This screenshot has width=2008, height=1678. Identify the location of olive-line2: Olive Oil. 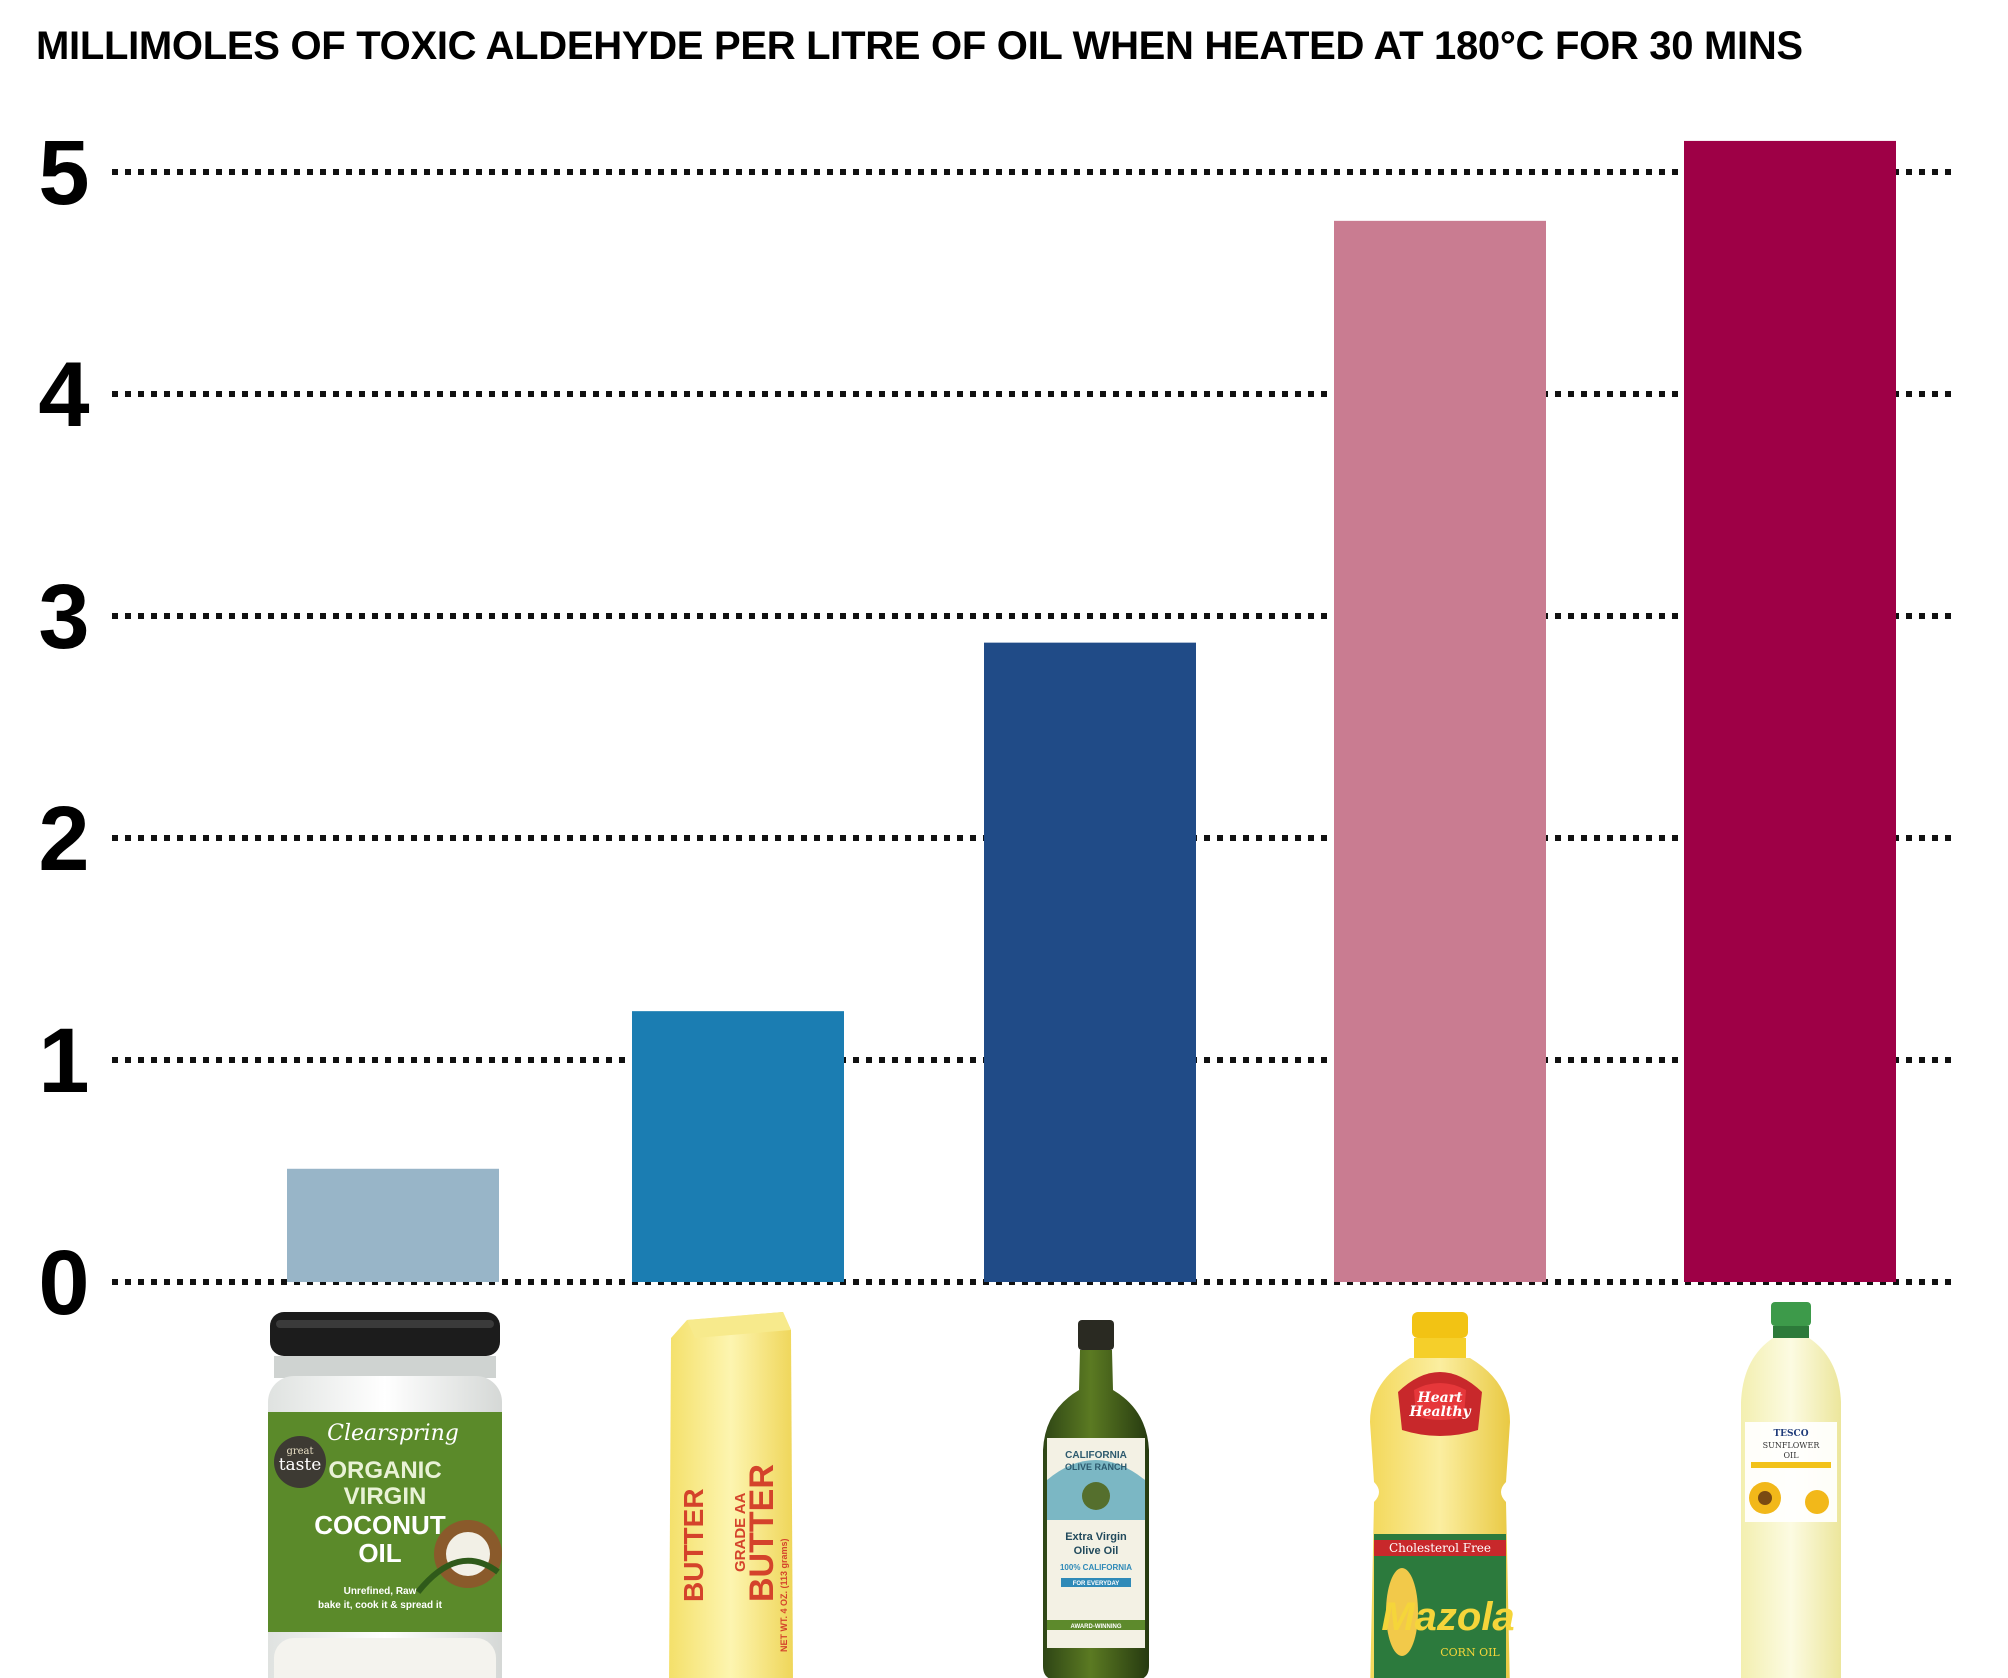
(1096, 1551).